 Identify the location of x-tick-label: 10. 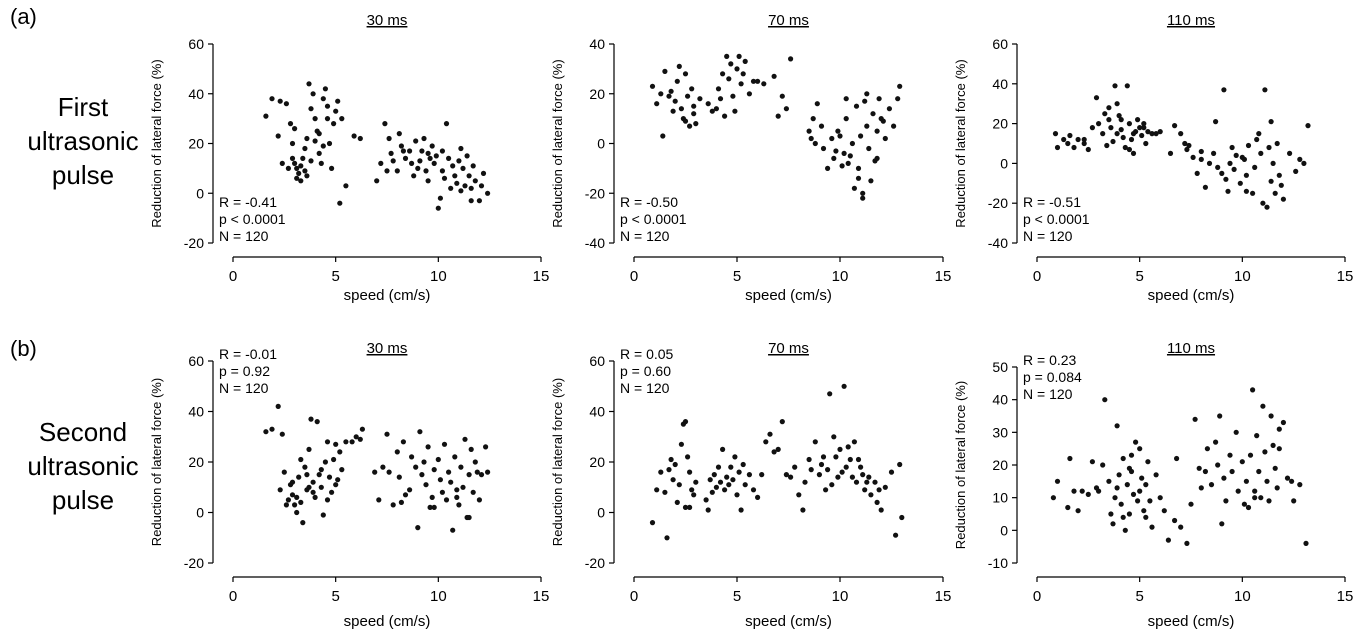
(840, 276).